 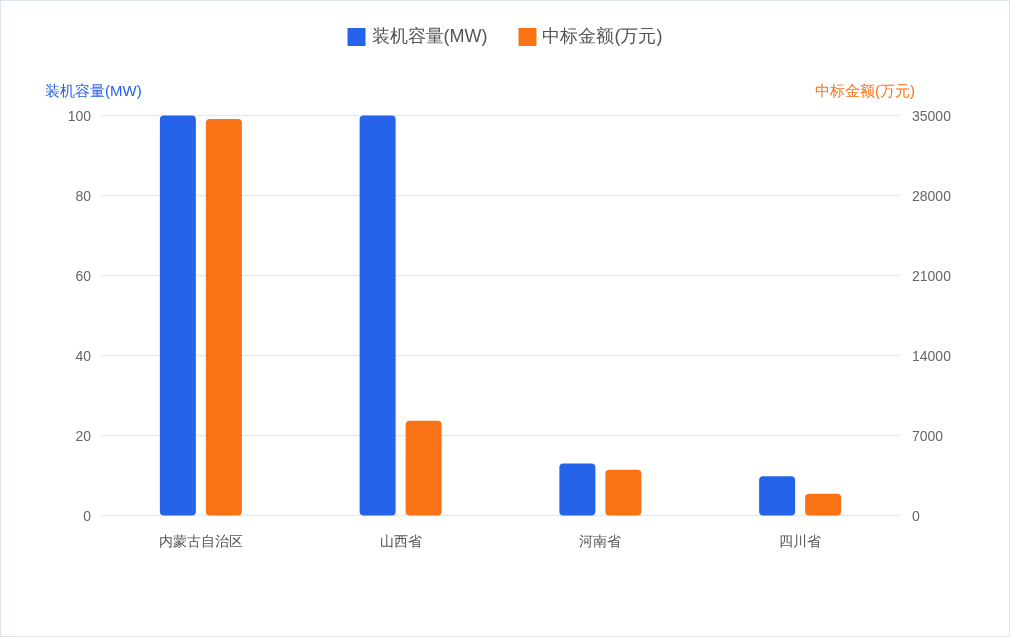 I want to click on y2-tick-label: 7000, so click(x=928, y=435).